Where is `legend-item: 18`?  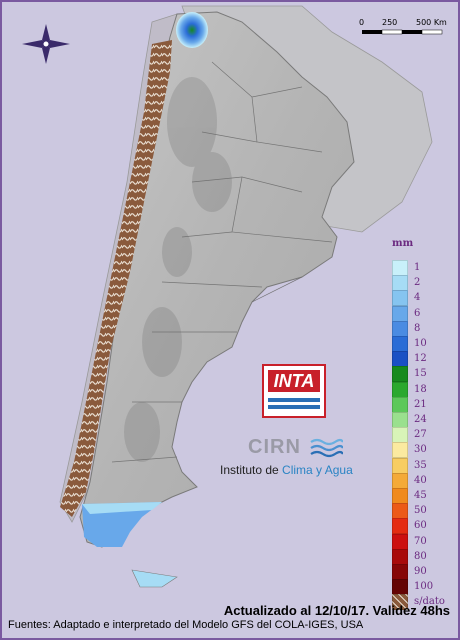 legend-item: 18 is located at coordinates (425, 389).